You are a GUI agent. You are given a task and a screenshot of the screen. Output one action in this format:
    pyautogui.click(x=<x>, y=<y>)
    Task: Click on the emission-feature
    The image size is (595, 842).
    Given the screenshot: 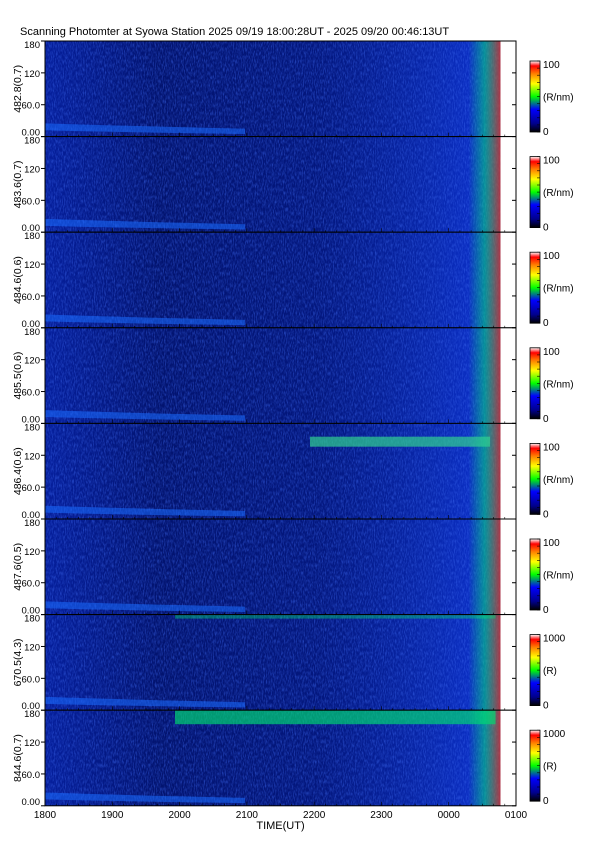 What is the action you would take?
    pyautogui.click(x=400, y=441)
    